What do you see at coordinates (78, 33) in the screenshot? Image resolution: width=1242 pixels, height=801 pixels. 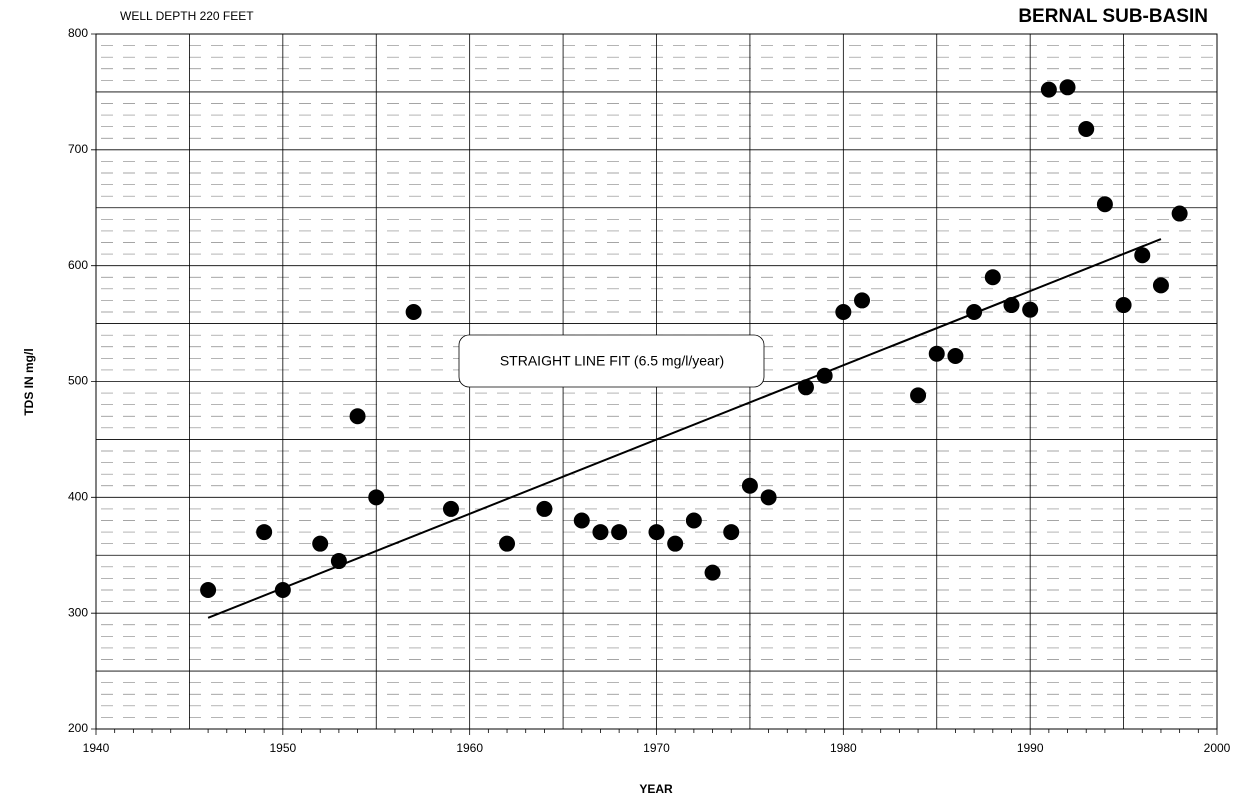 I see `y-tick-label: 800` at bounding box center [78, 33].